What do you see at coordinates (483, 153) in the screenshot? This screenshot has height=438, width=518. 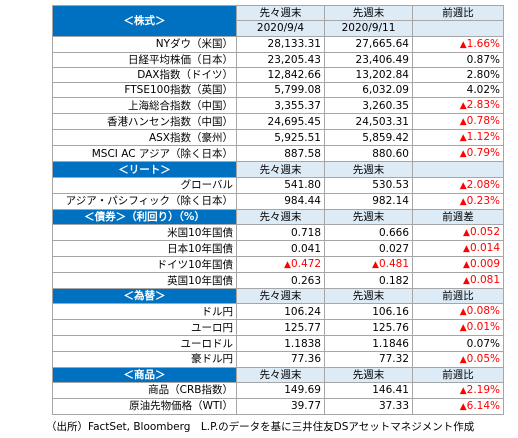 I see `value-change-text: 0.79%` at bounding box center [483, 153].